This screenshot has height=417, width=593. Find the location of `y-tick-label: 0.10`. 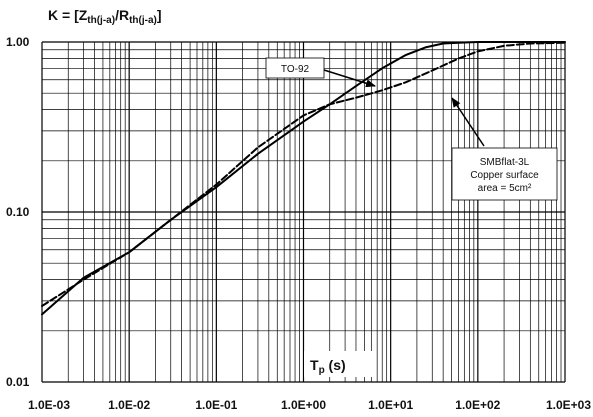

y-tick-label: 0.10 is located at coordinates (18, 212).